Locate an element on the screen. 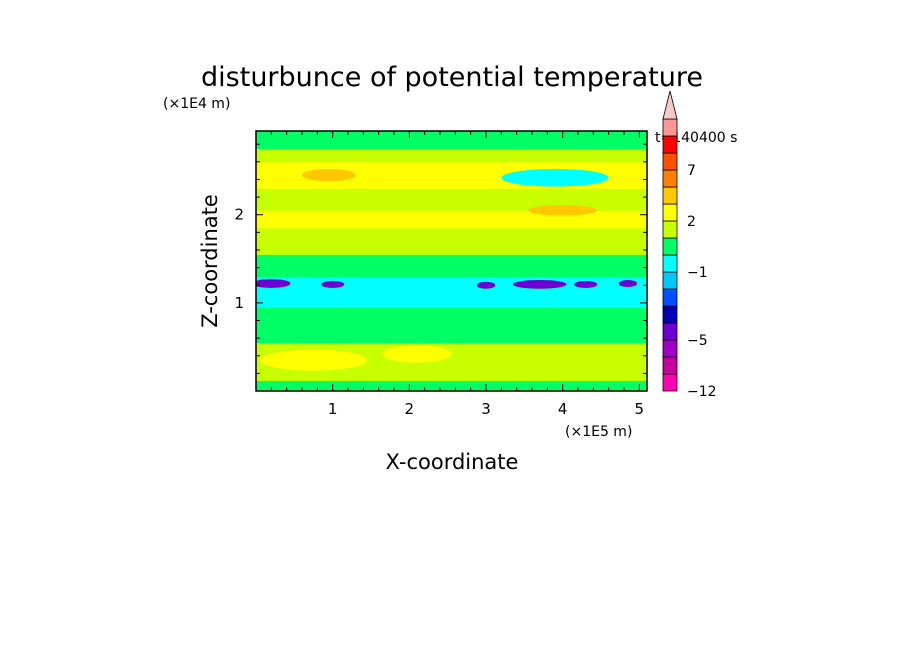  x-tick-label: 1 is located at coordinates (333, 409).